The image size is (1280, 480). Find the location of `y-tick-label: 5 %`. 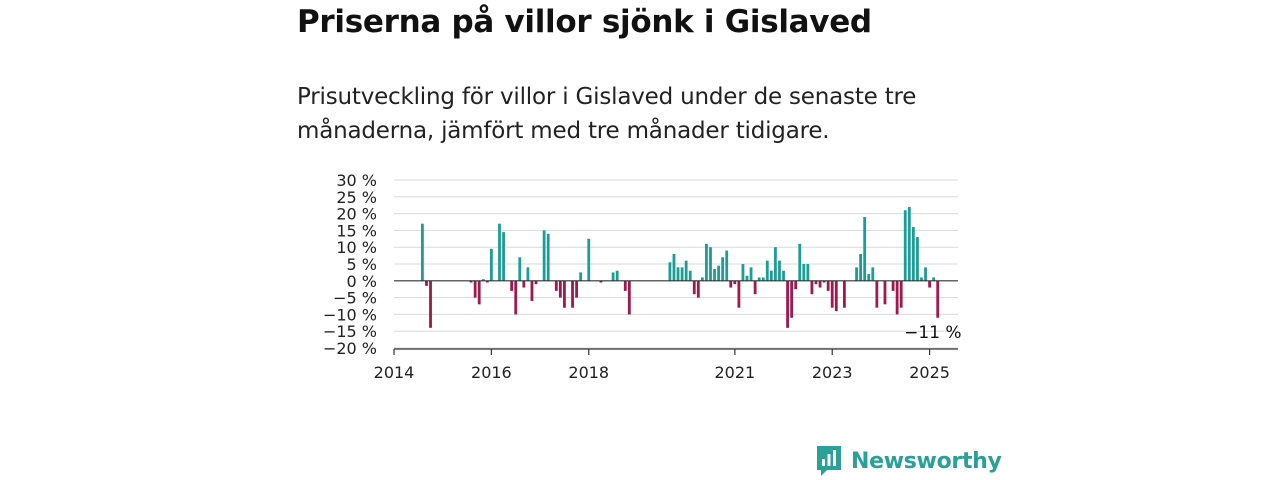

y-tick-label: 5 % is located at coordinates (362, 264).